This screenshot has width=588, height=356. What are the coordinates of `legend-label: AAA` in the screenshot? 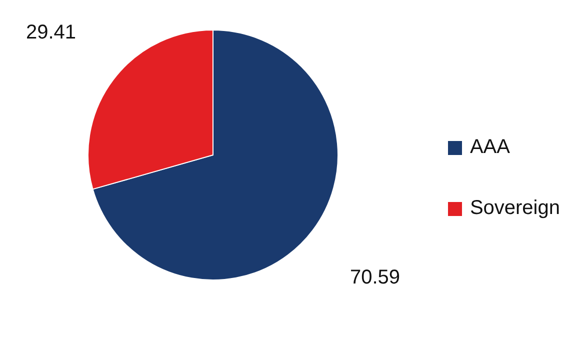 It's located at (490, 147).